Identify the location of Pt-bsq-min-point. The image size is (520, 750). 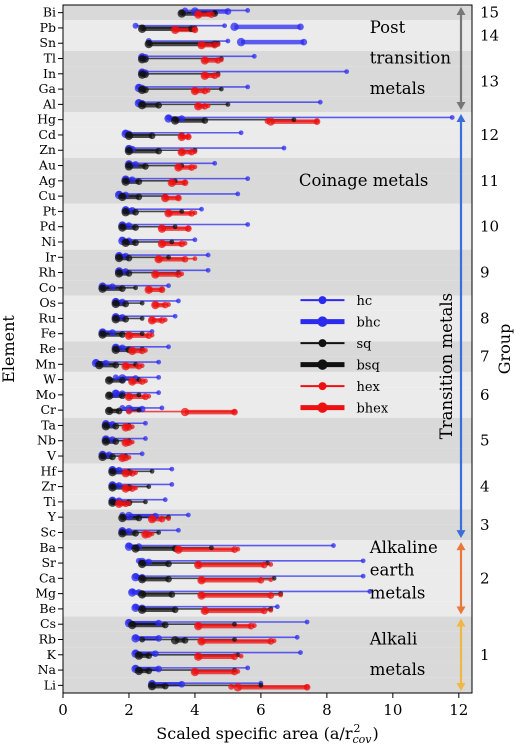
(125, 212).